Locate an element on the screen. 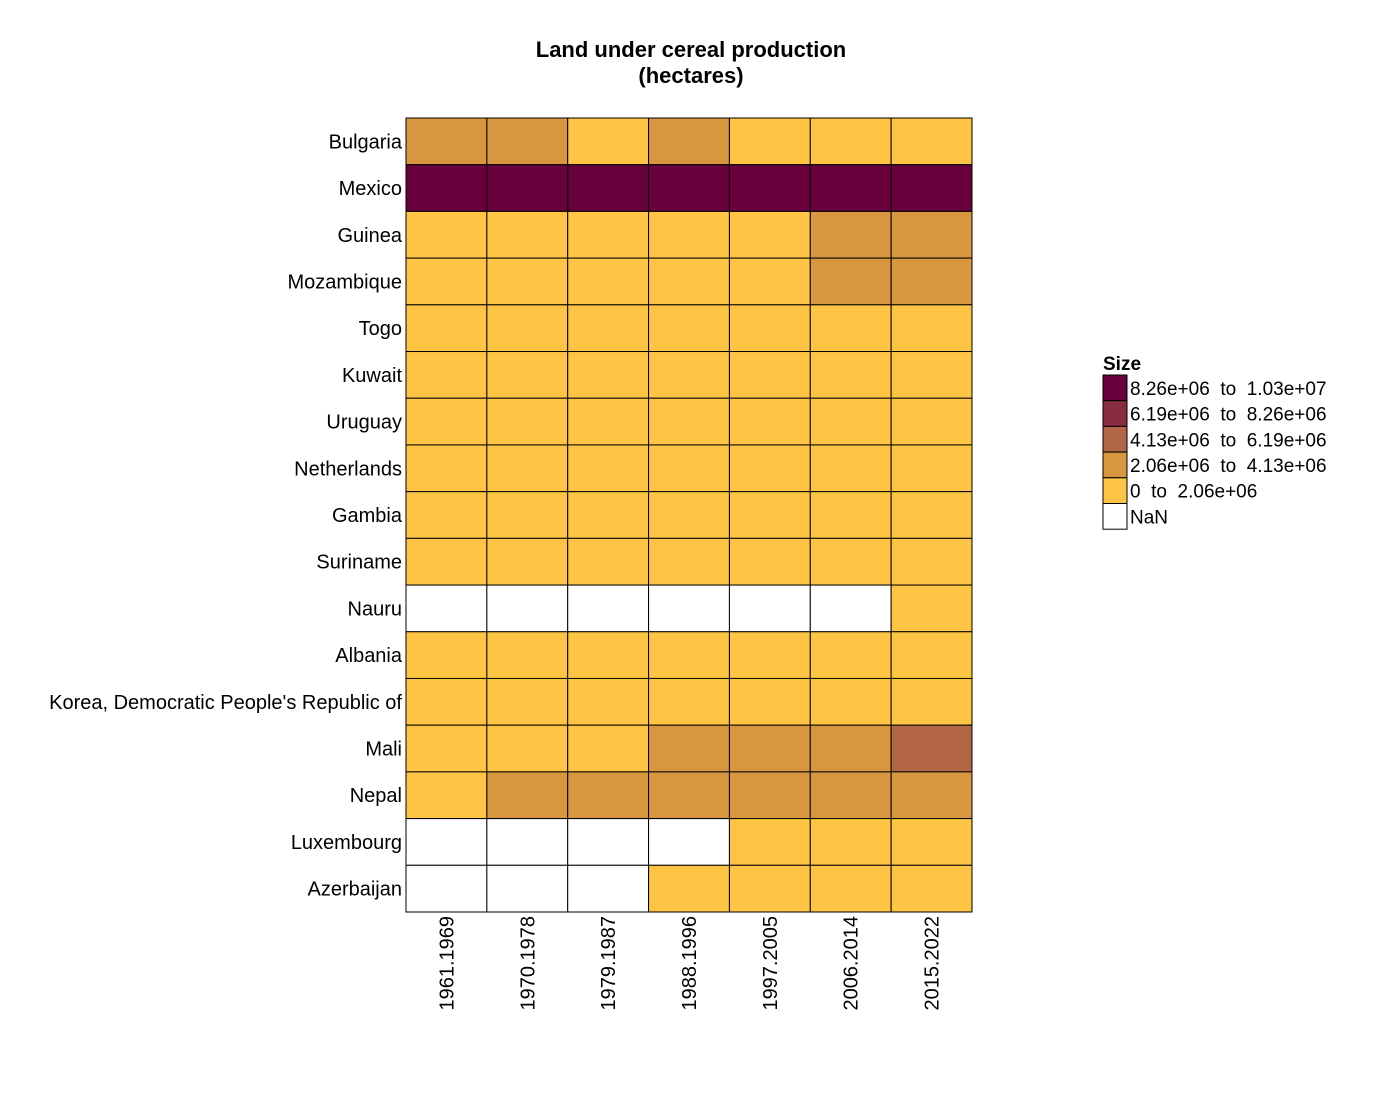  y-tick-label: Suriname is located at coordinates (359, 563).